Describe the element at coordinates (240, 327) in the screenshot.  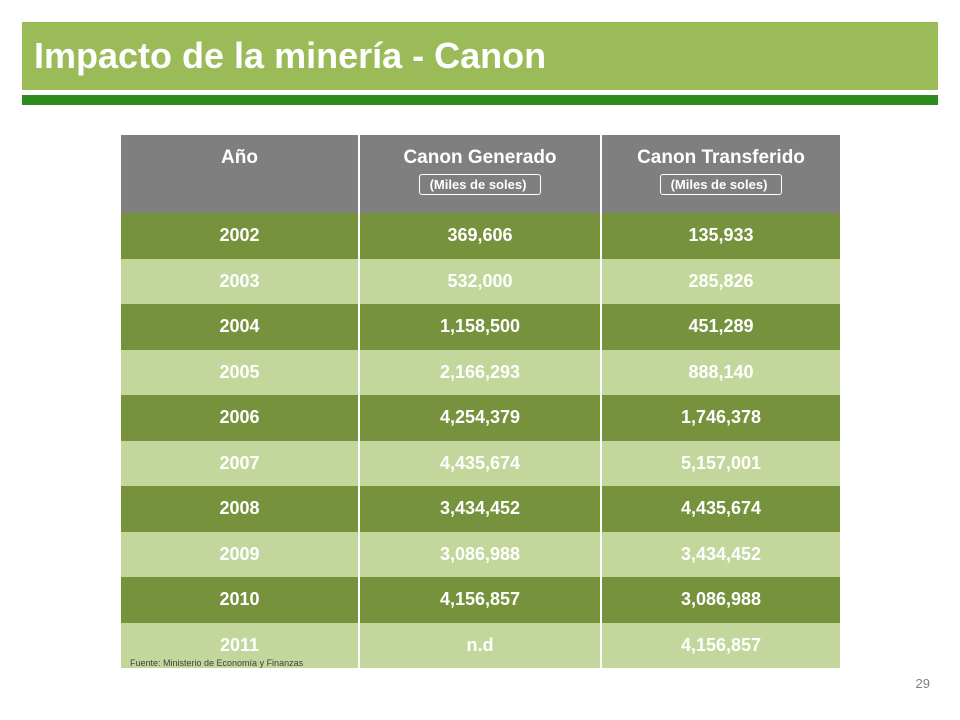
I see `cell-year: 2004` at that location.